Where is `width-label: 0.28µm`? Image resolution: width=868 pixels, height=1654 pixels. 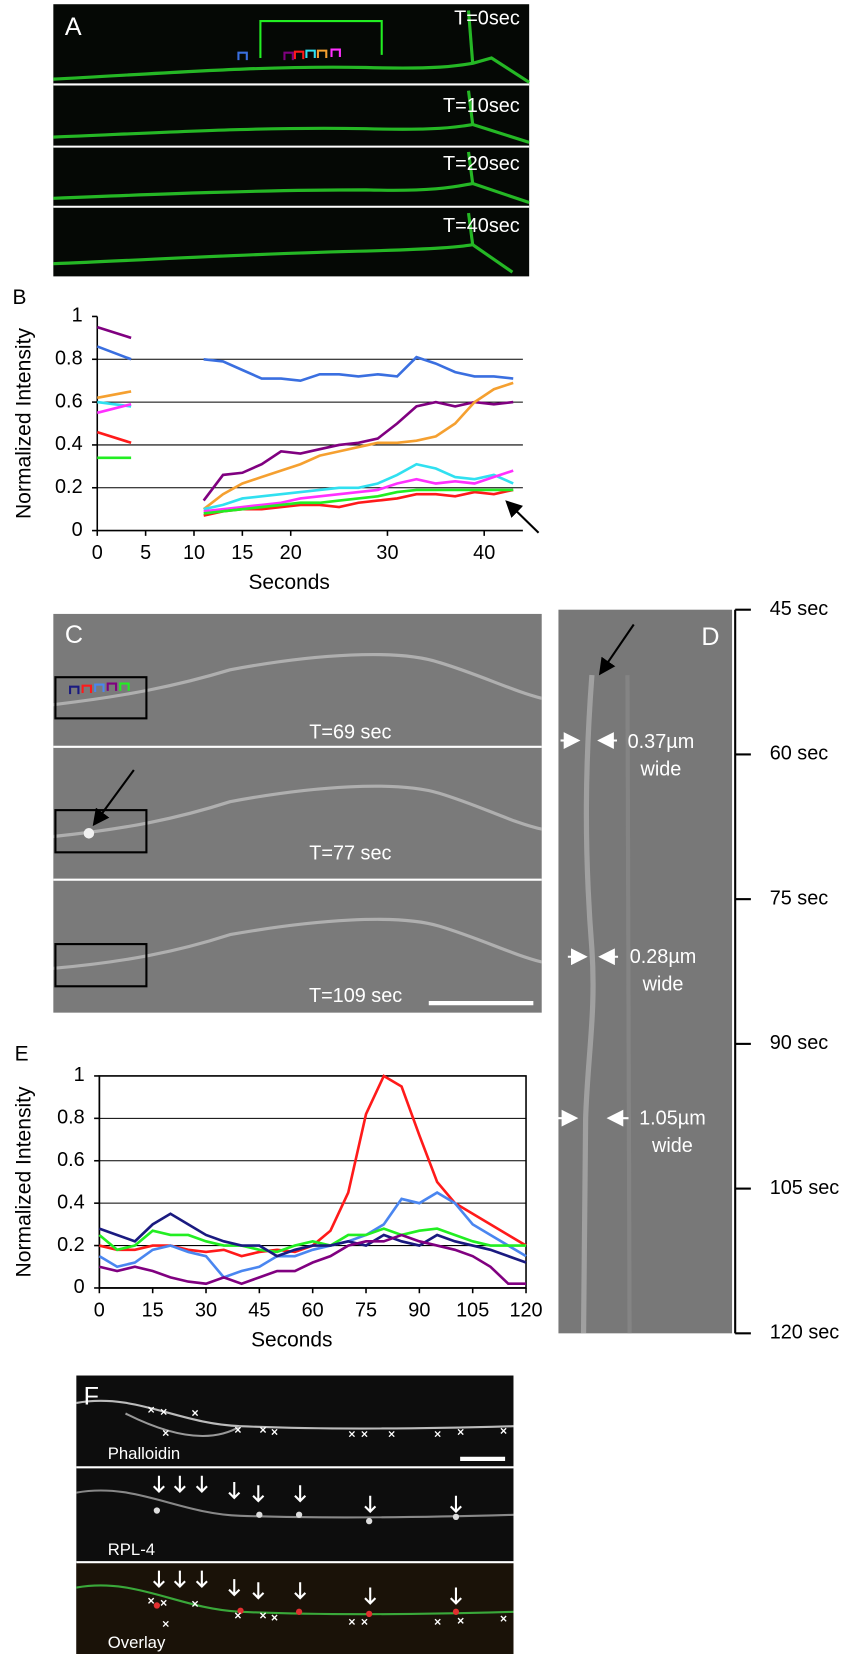
width-label: 0.28µm is located at coordinates (663, 957).